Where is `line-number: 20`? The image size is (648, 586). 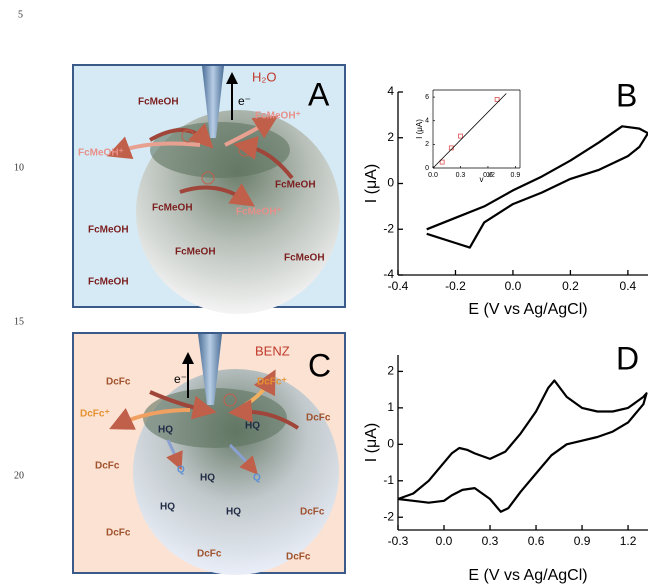
line-number: 20 is located at coordinates (19, 475).